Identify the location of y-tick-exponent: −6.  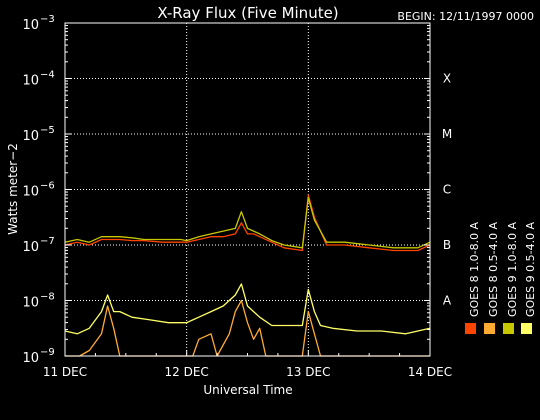
(47, 186).